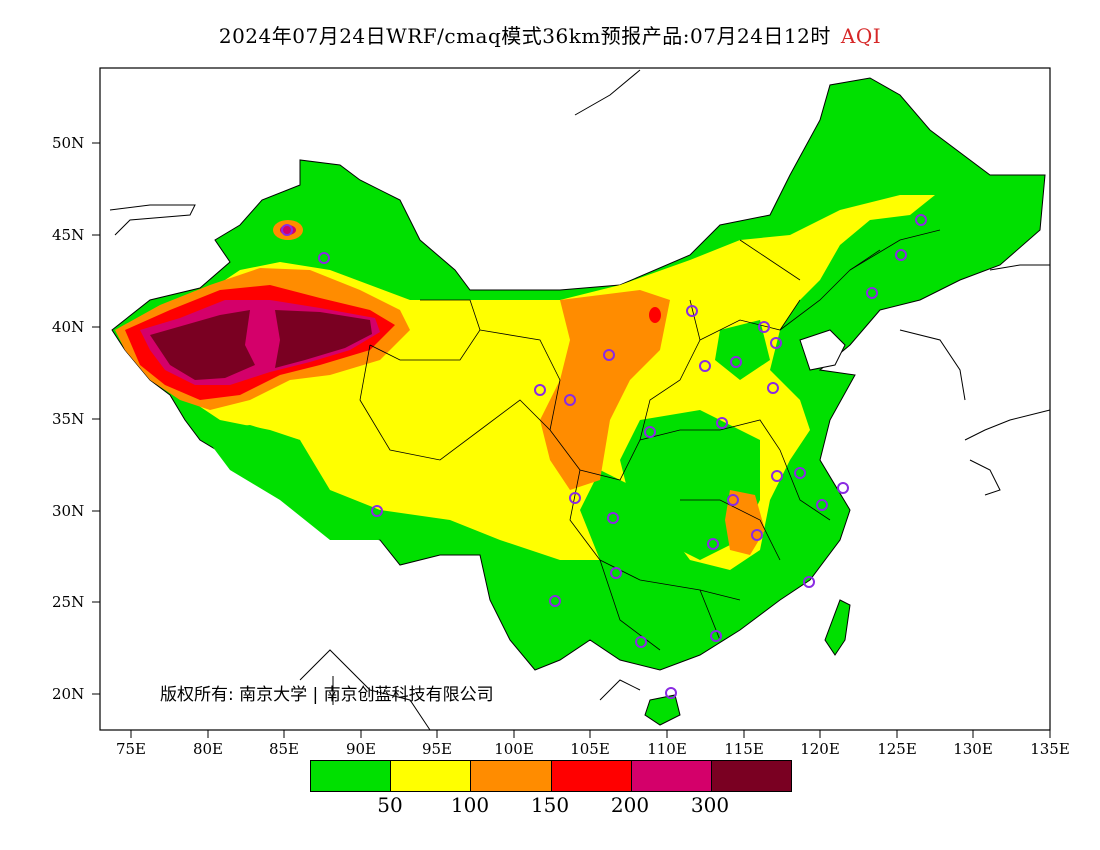 This screenshot has height=850, width=1100. Describe the element at coordinates (671, 776) in the screenshot. I see `legend-swatch-very-unhealthy` at that location.